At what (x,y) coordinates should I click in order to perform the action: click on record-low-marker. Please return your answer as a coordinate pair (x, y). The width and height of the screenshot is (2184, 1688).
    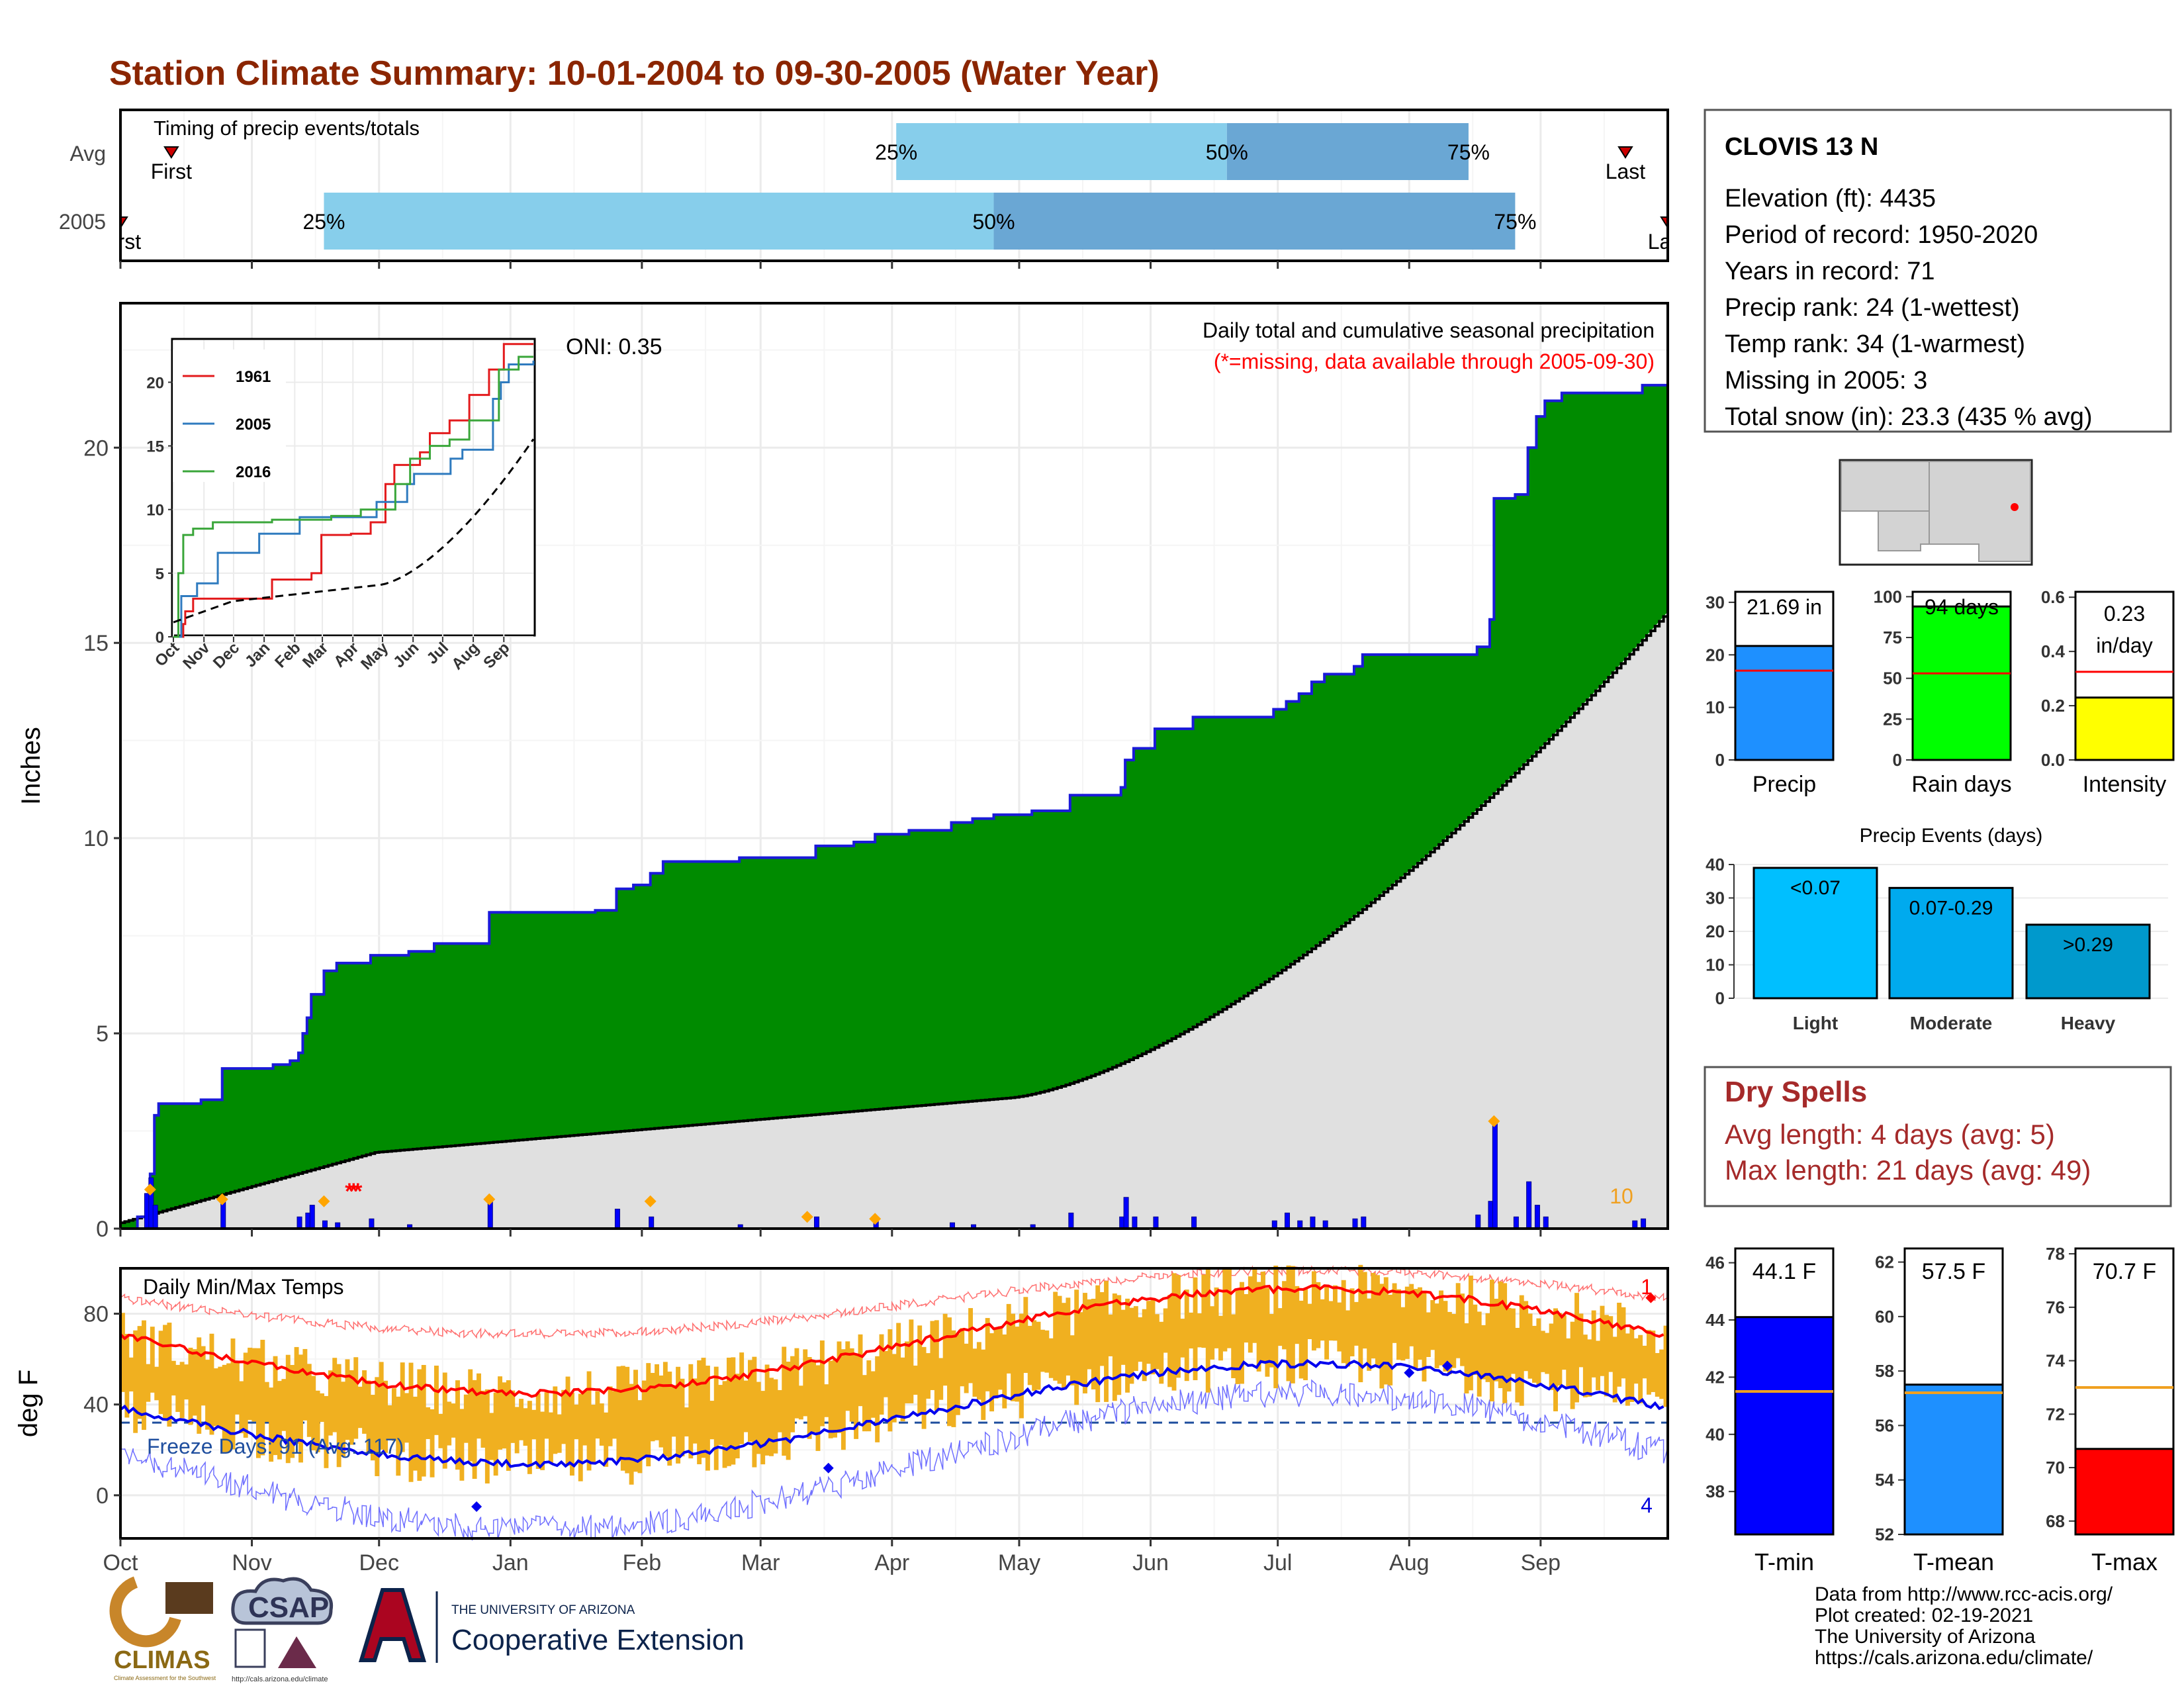
    Looking at the image, I should click on (829, 1468).